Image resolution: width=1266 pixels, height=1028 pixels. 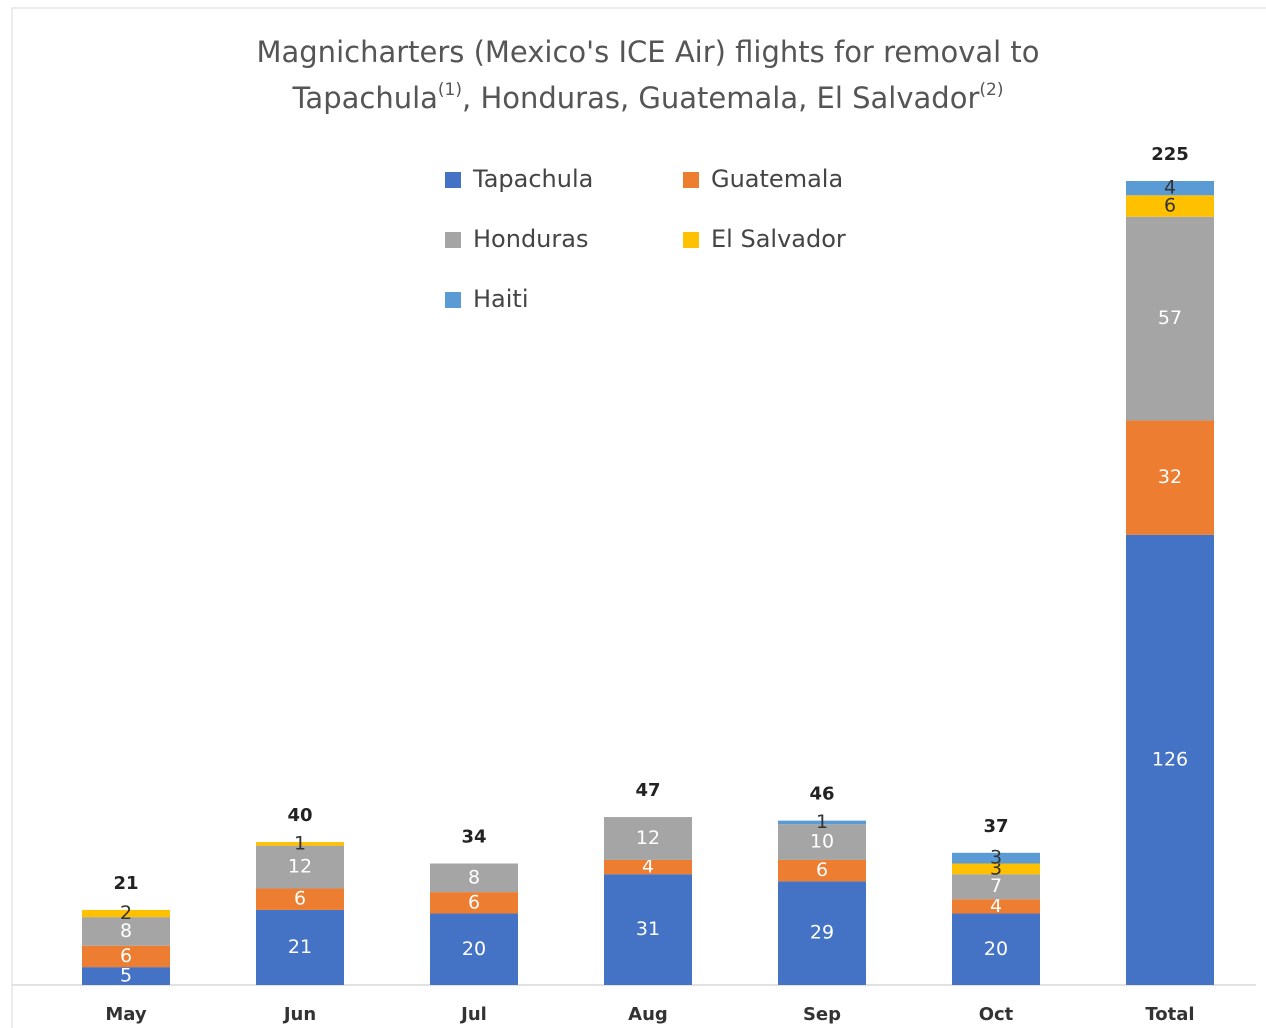 I want to click on data-label: 10, so click(x=822, y=842).